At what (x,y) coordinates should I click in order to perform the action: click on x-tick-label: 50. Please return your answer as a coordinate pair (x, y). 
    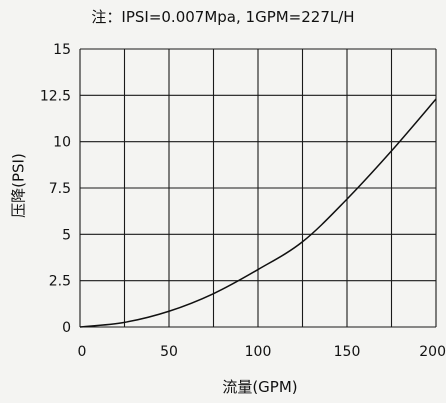
    Looking at the image, I should click on (169, 352).